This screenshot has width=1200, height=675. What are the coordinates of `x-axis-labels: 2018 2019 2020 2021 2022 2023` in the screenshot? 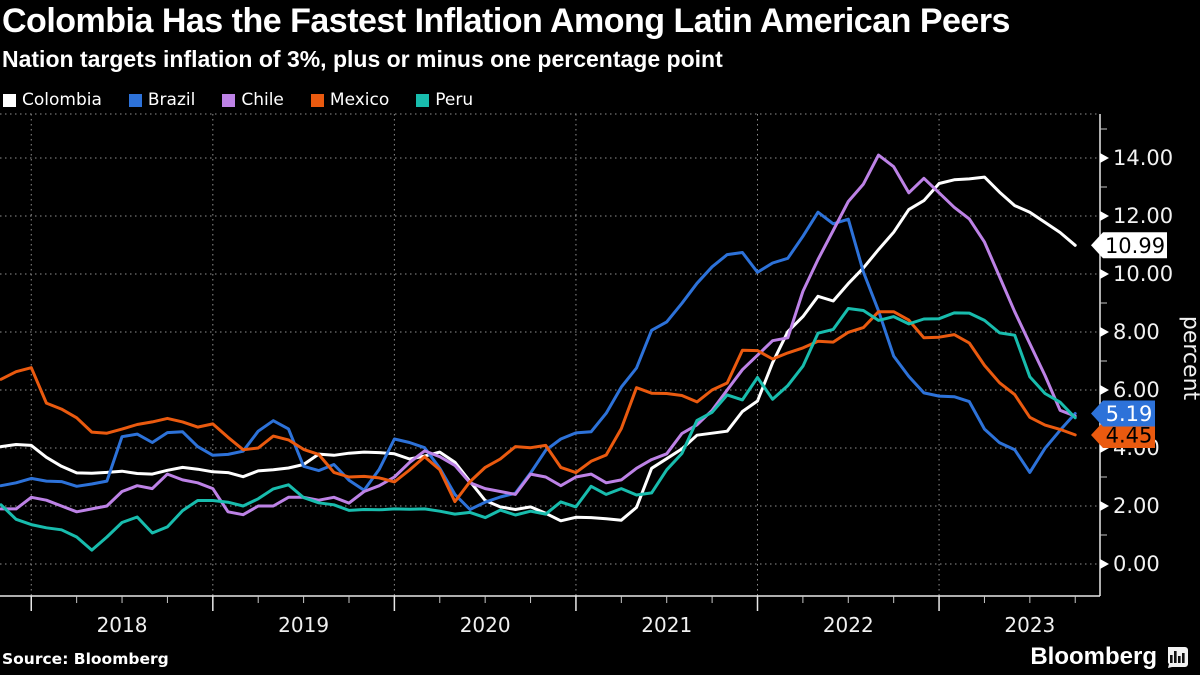 It's located at (576, 625).